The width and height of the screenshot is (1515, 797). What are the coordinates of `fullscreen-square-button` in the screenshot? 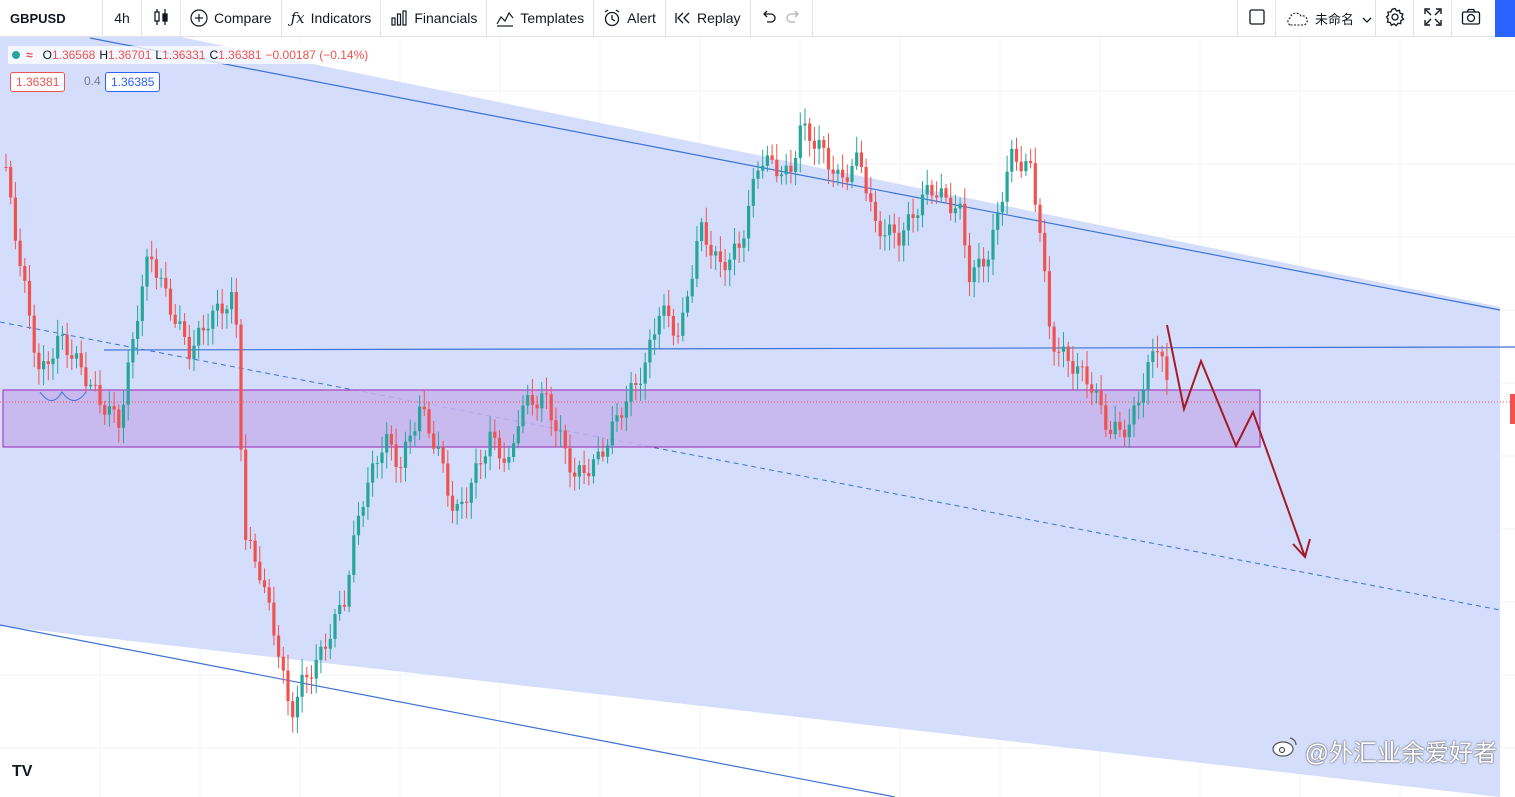 It's located at (1256, 18).